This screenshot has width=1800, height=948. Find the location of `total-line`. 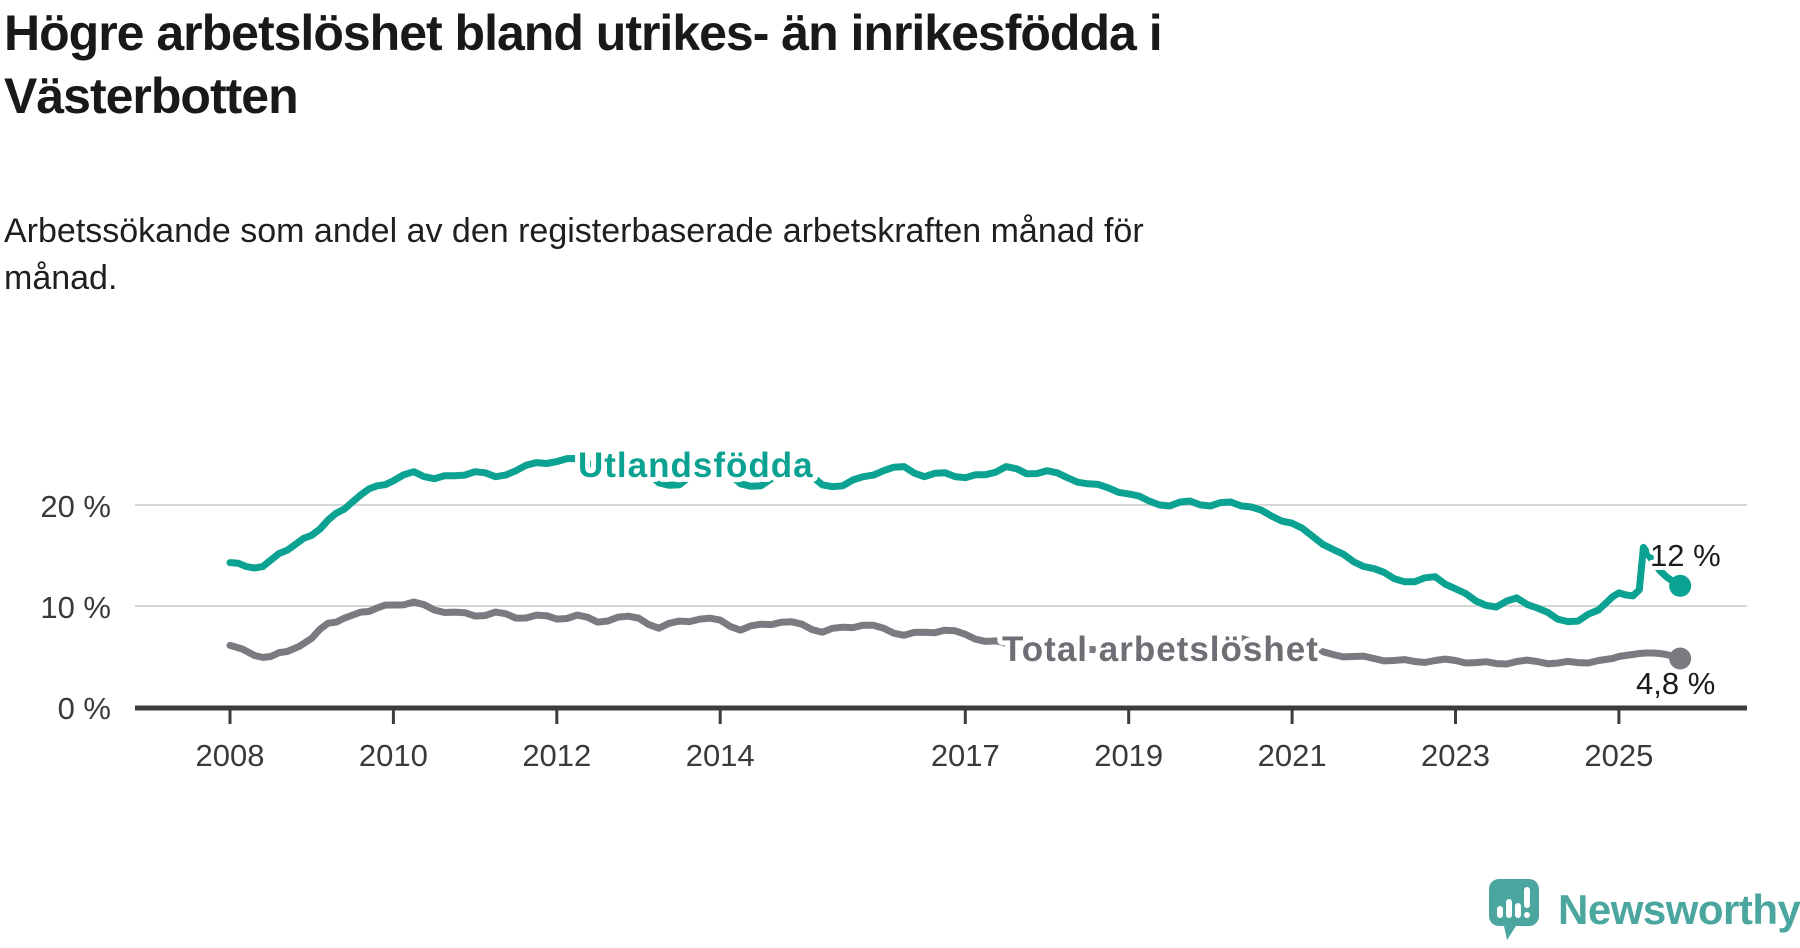

total-line is located at coordinates (955, 633).